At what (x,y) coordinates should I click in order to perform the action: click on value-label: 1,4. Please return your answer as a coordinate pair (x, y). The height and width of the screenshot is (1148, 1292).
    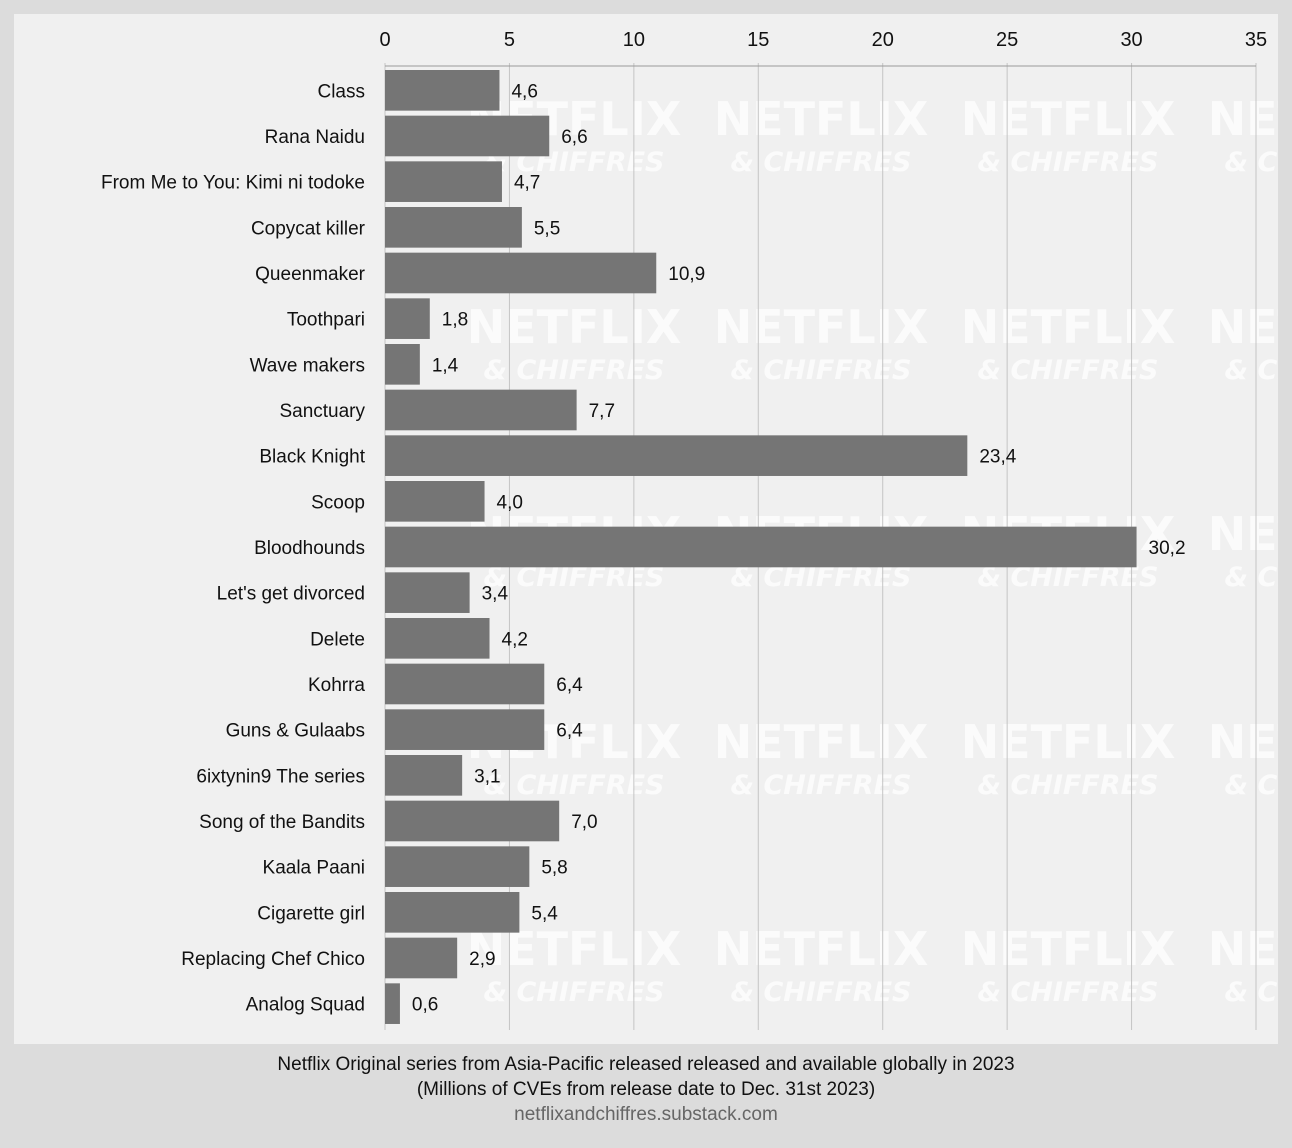
    Looking at the image, I should click on (445, 365).